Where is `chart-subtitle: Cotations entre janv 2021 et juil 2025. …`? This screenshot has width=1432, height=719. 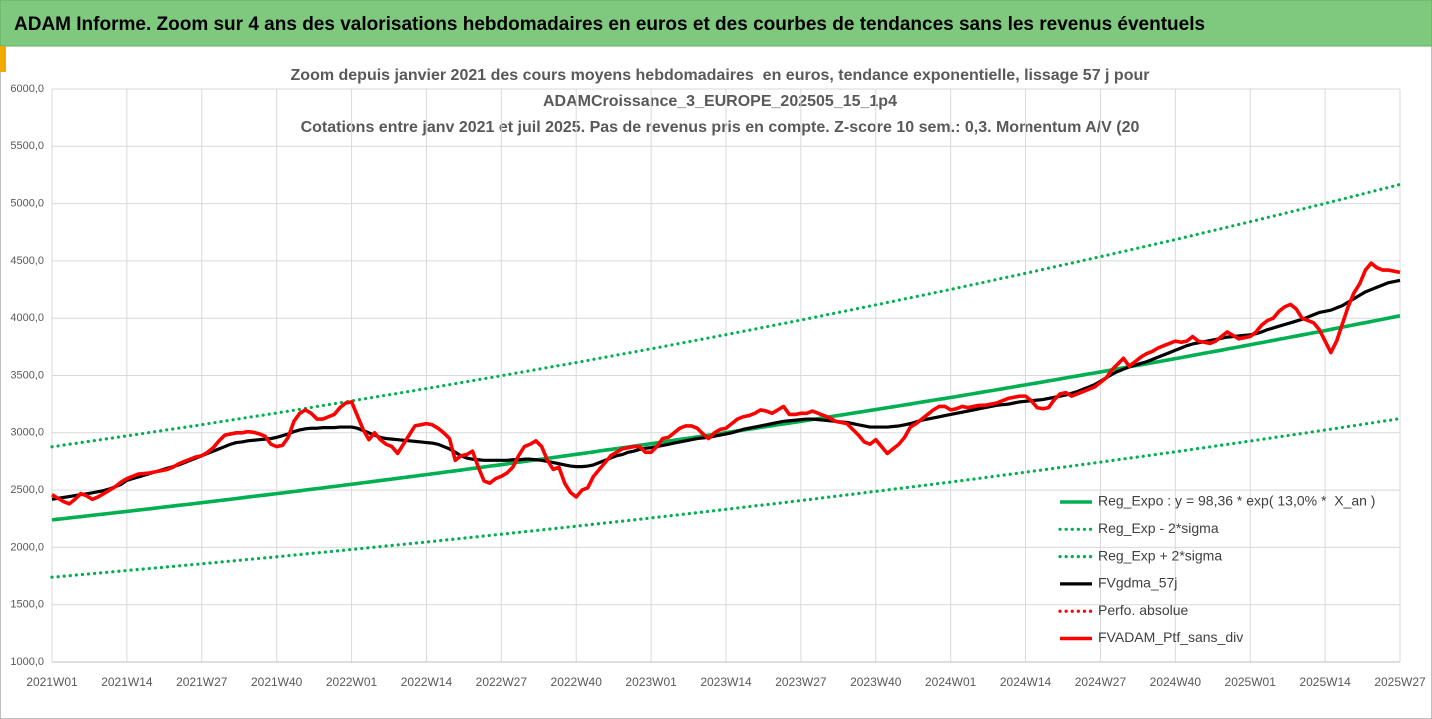 chart-subtitle: Cotations entre janv 2021 et juil 2025. … is located at coordinates (720, 127).